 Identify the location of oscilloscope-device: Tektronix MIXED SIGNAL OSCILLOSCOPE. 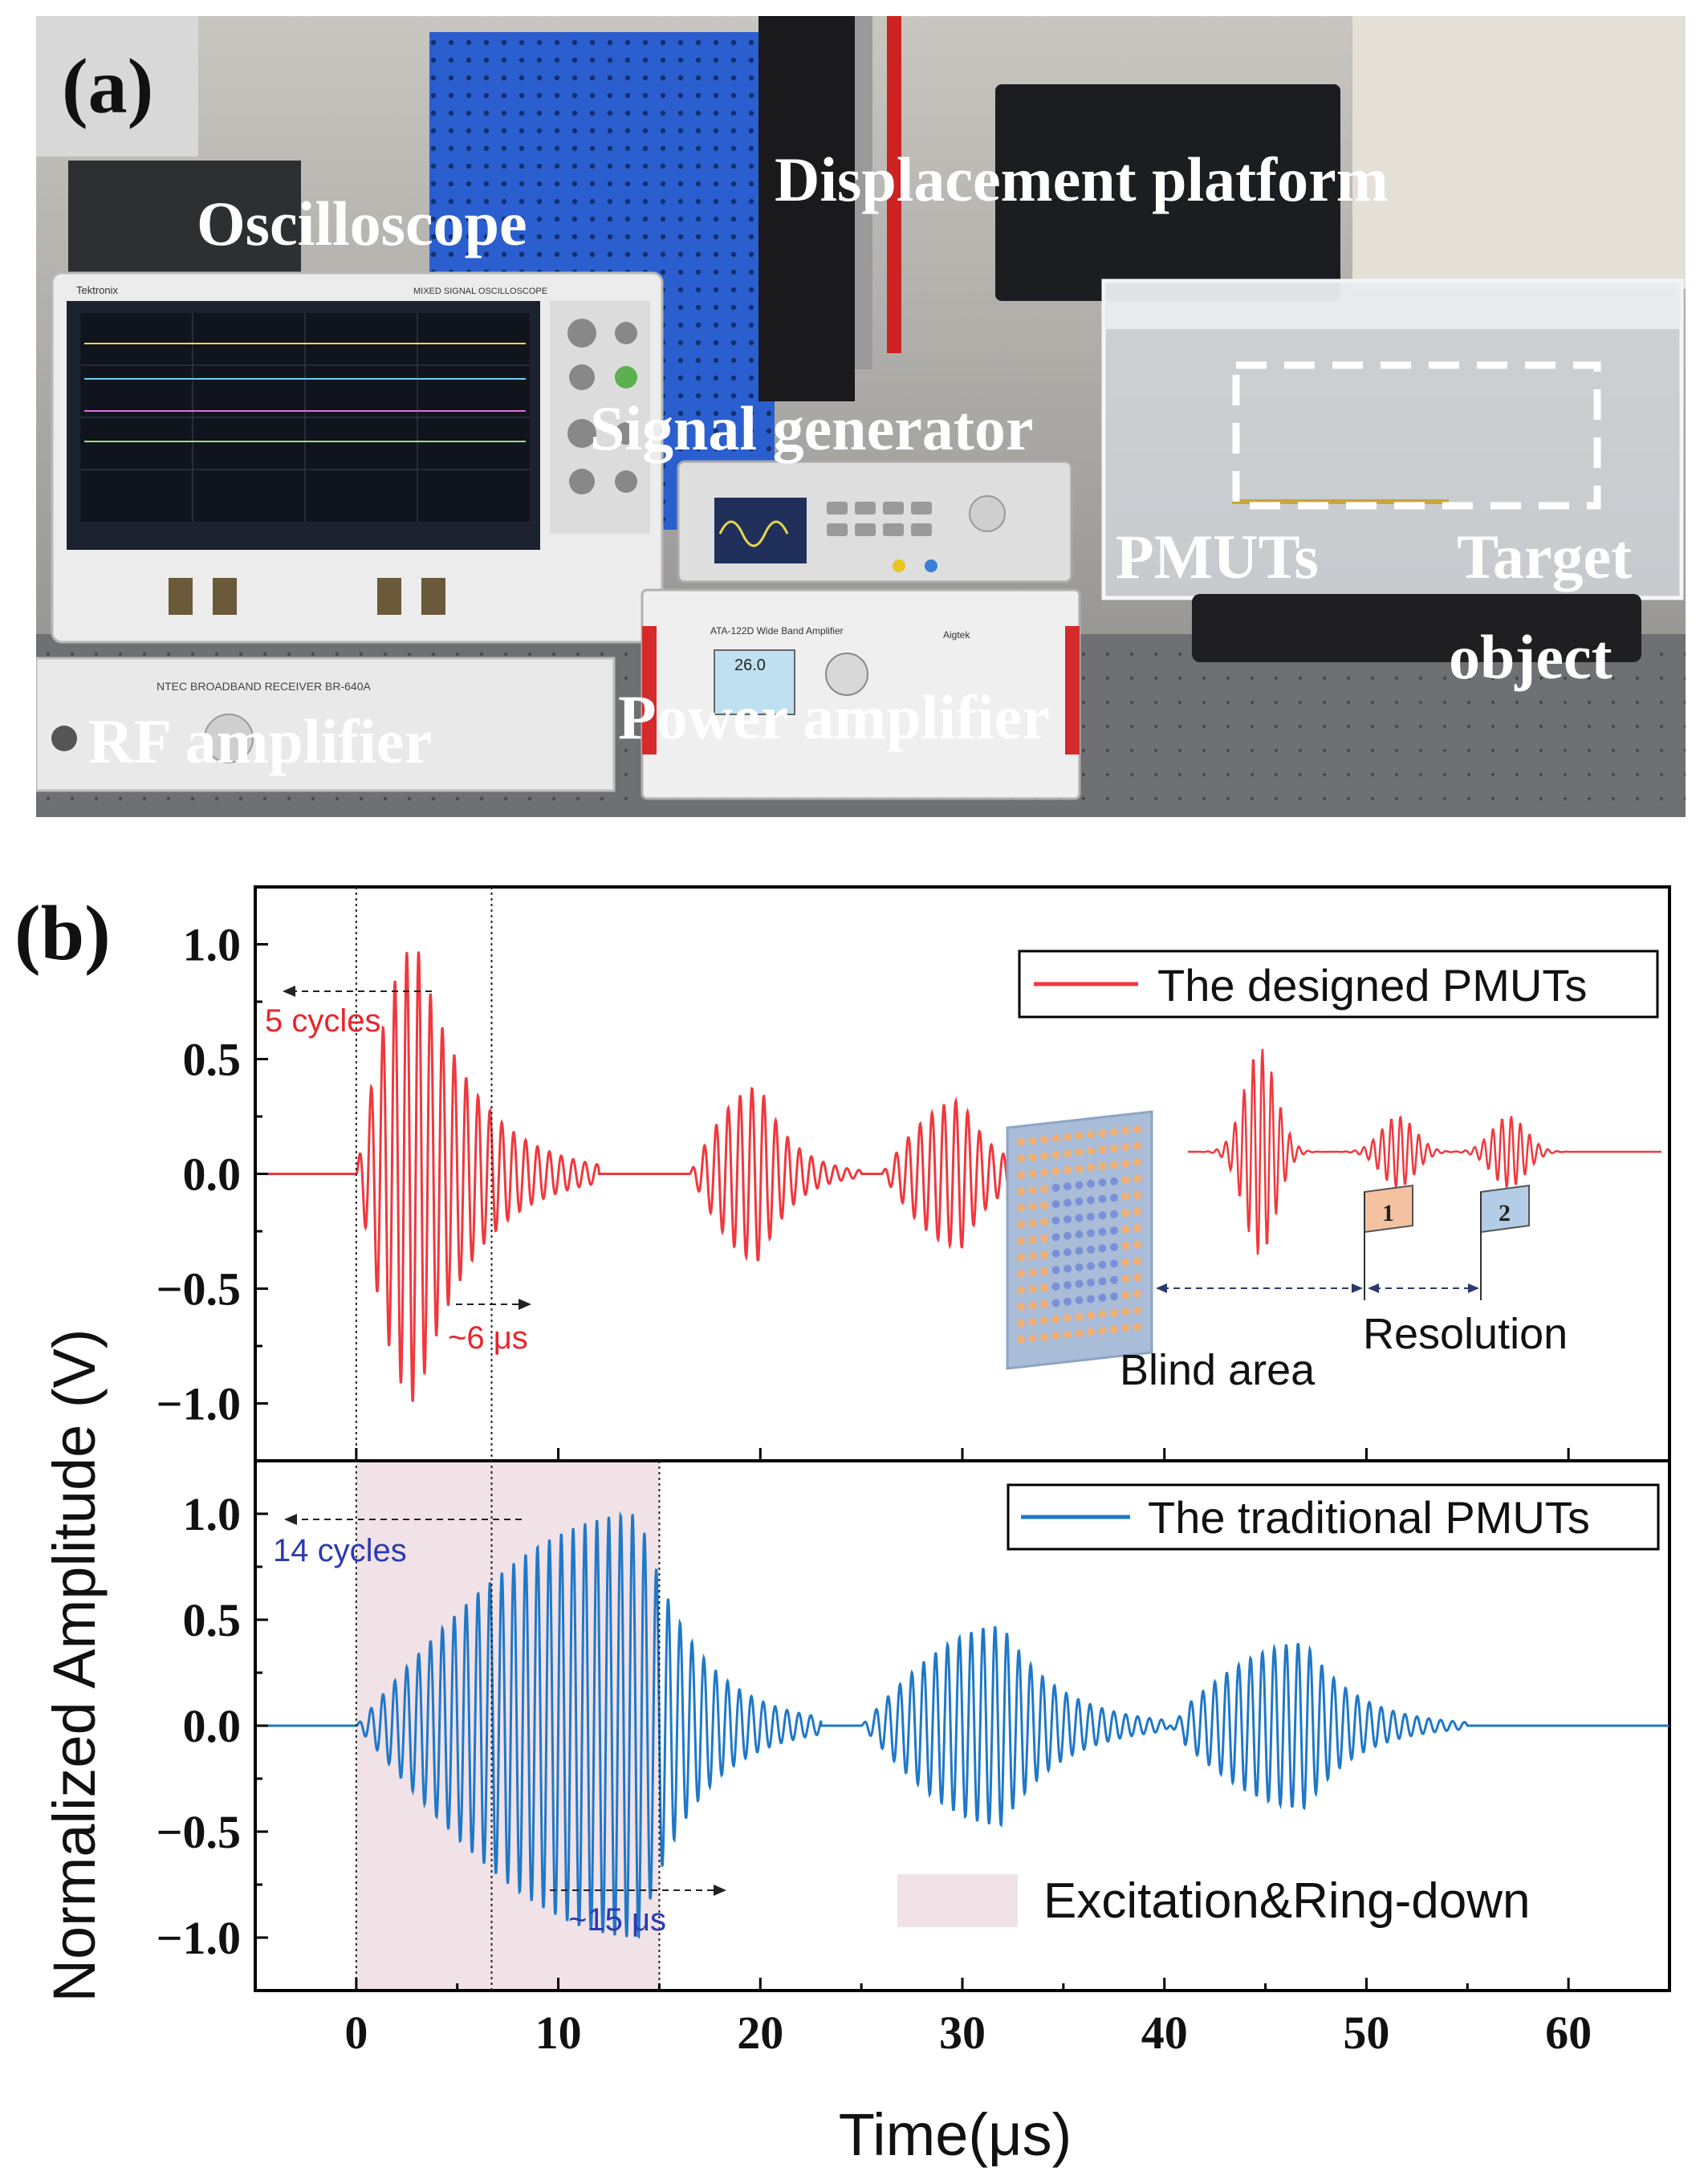
(357, 458).